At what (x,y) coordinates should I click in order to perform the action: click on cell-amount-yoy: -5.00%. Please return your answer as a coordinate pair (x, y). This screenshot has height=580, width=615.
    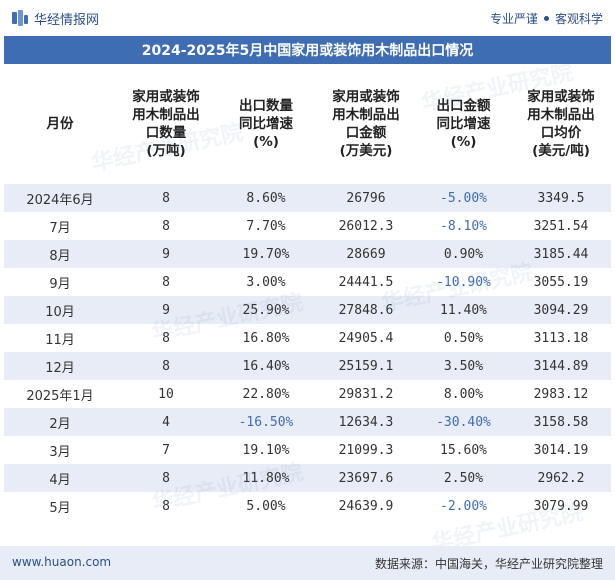
    Looking at the image, I should click on (463, 198).